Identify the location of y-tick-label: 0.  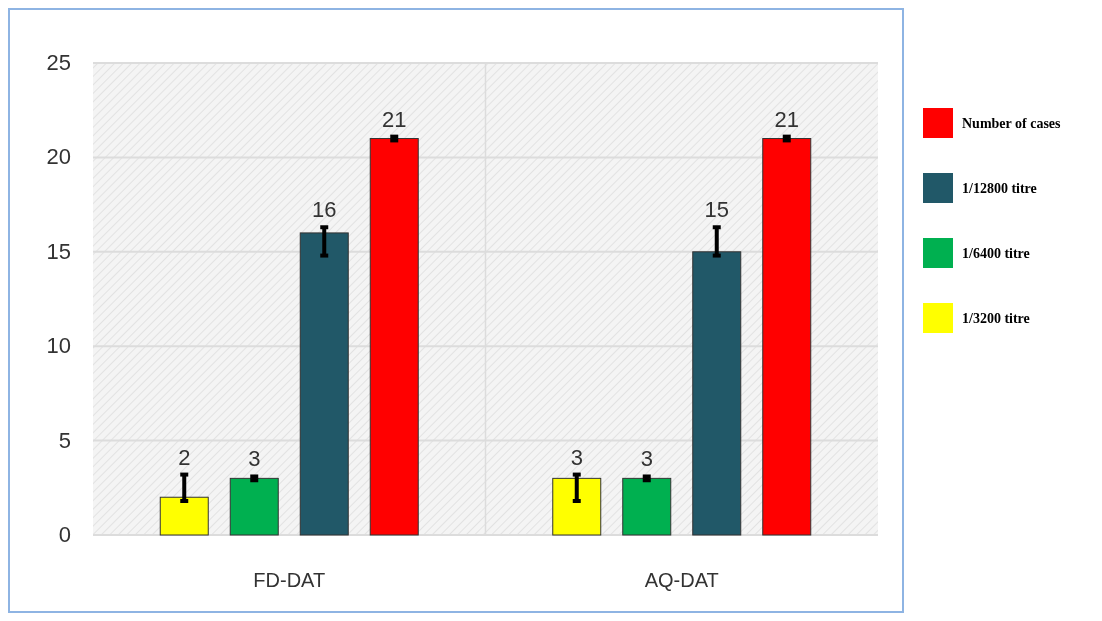
(64, 534).